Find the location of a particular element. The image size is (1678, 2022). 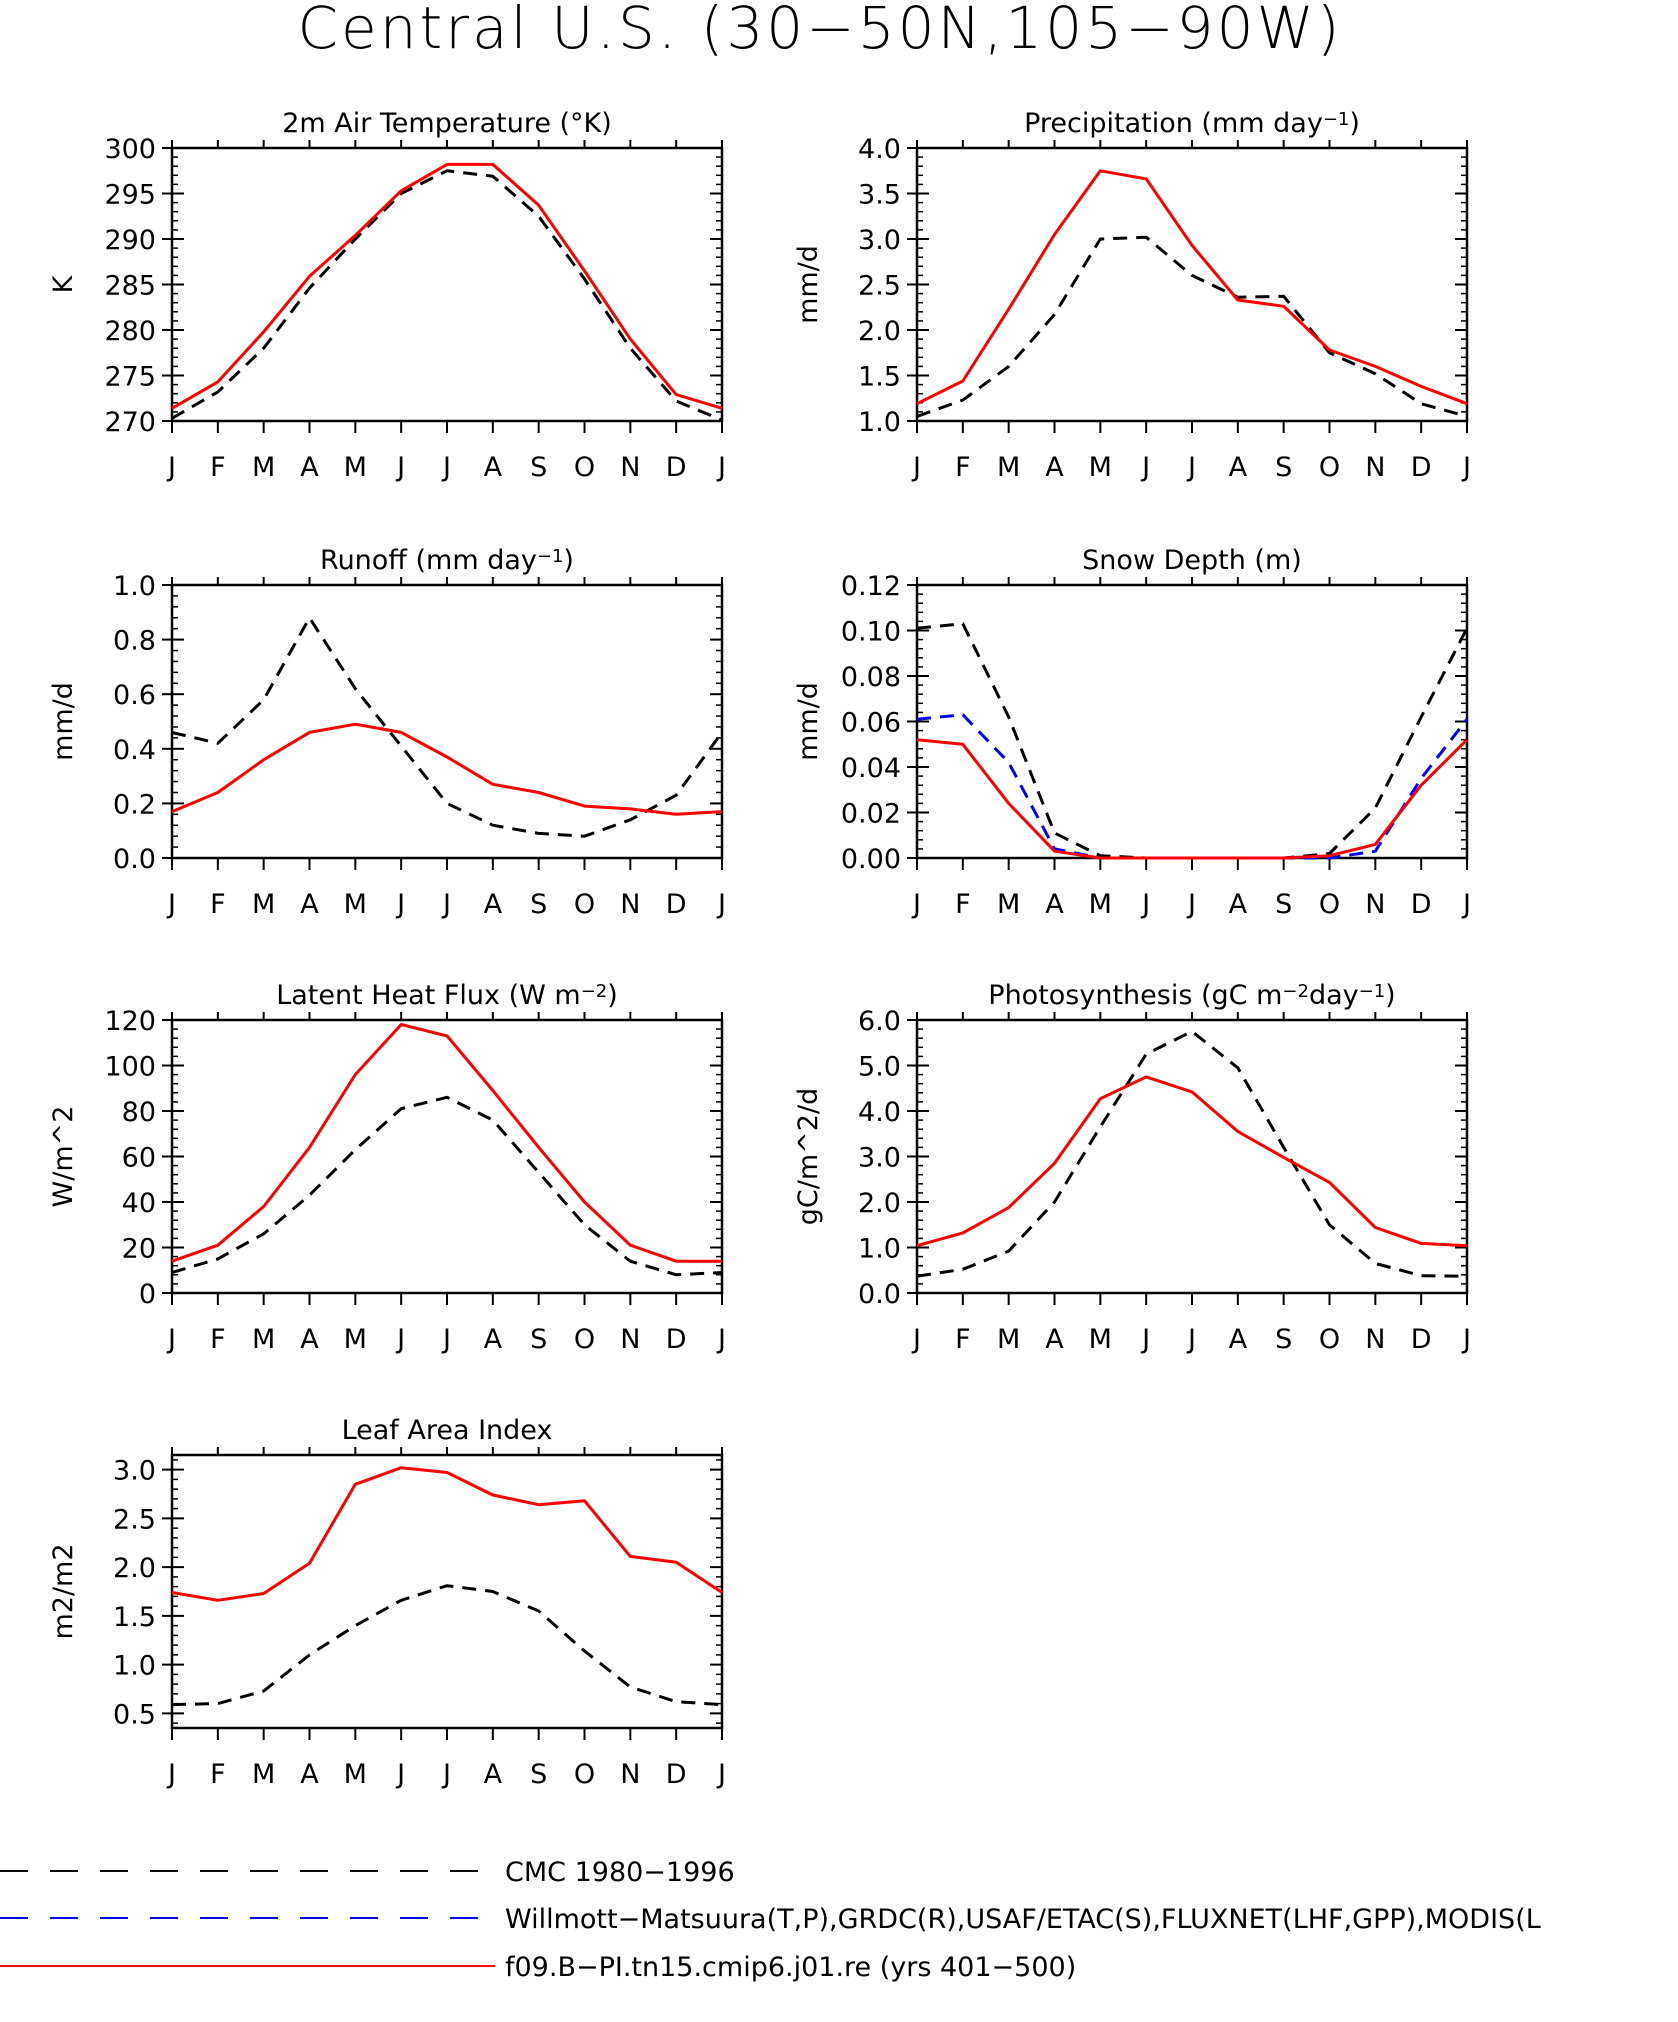

y-tick-label: 1.0 is located at coordinates (134, 1666).